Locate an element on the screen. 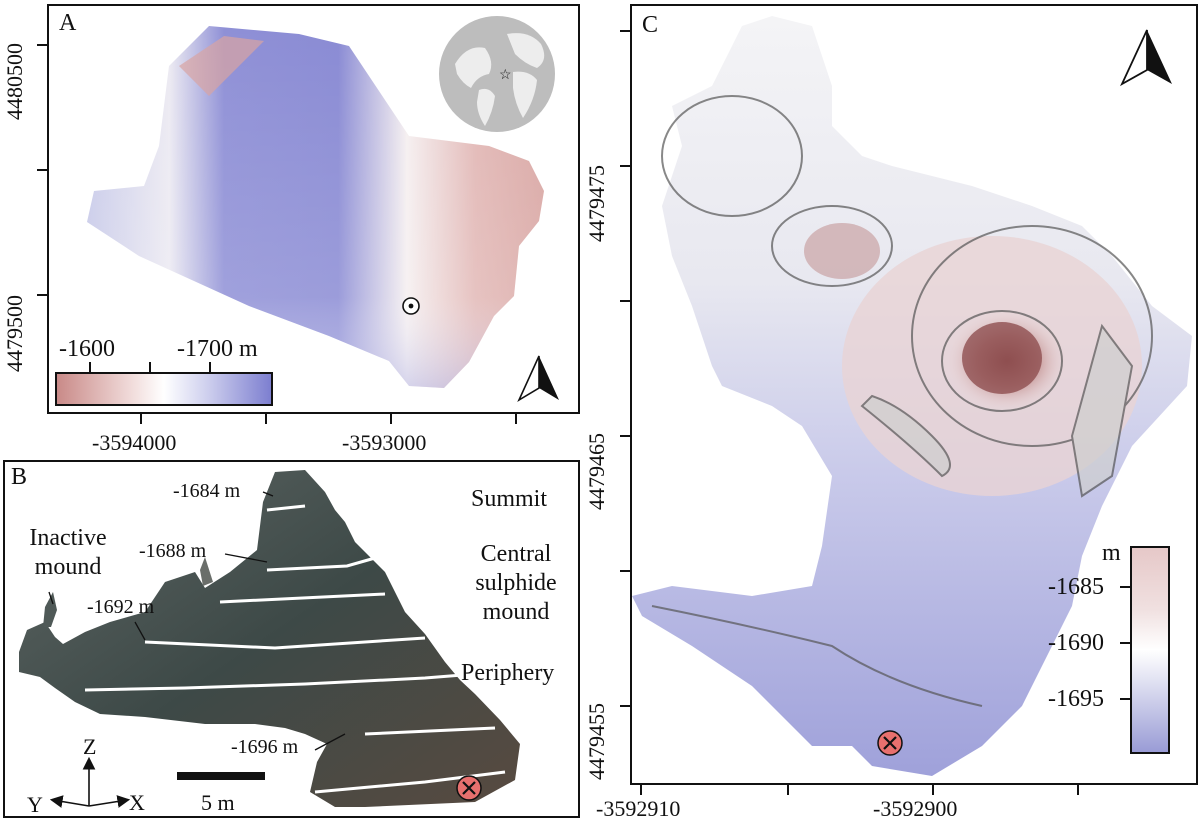  axis-x-label: X is located at coordinates (137, 802).